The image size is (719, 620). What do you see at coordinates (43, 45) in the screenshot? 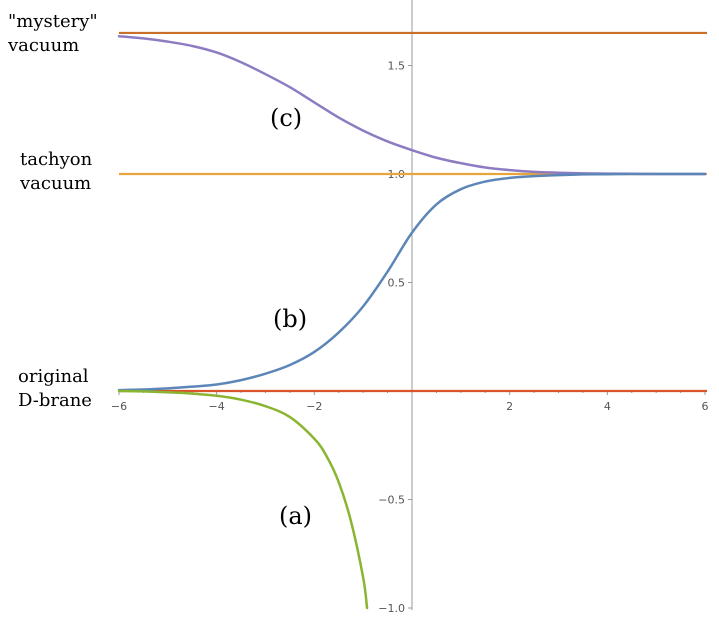
I see `mystery-vacuum-label-line2: vacuum` at bounding box center [43, 45].